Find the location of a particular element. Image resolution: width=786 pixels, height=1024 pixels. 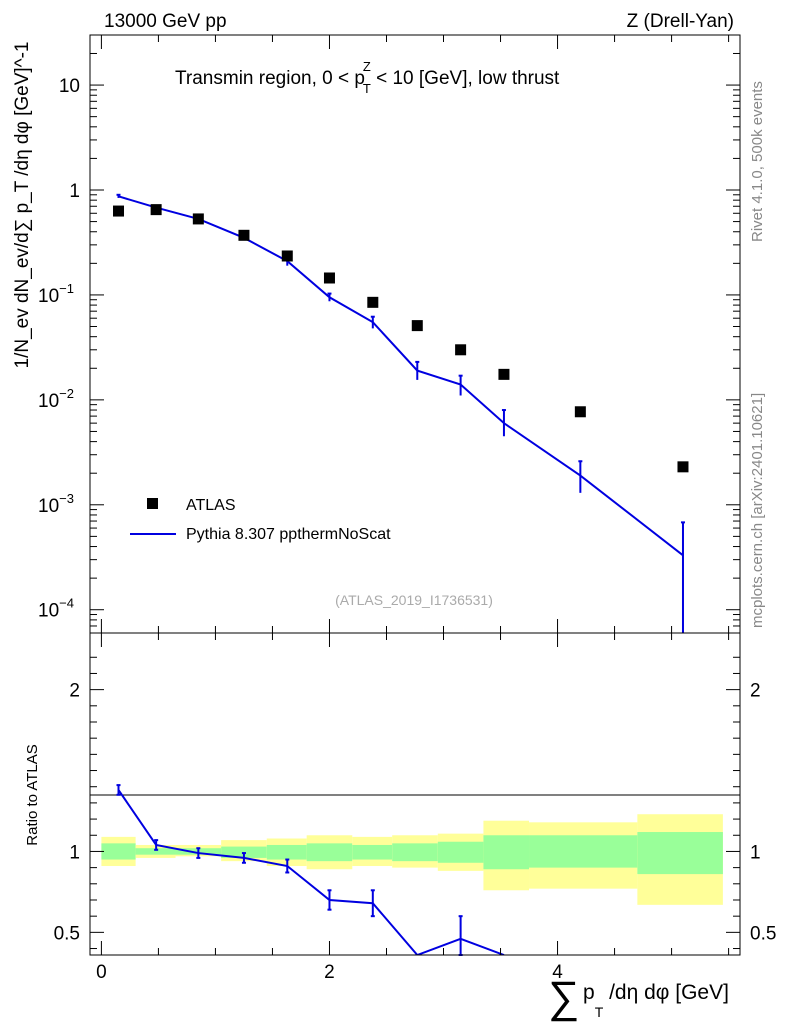

ratio-curve is located at coordinates (311, 872).